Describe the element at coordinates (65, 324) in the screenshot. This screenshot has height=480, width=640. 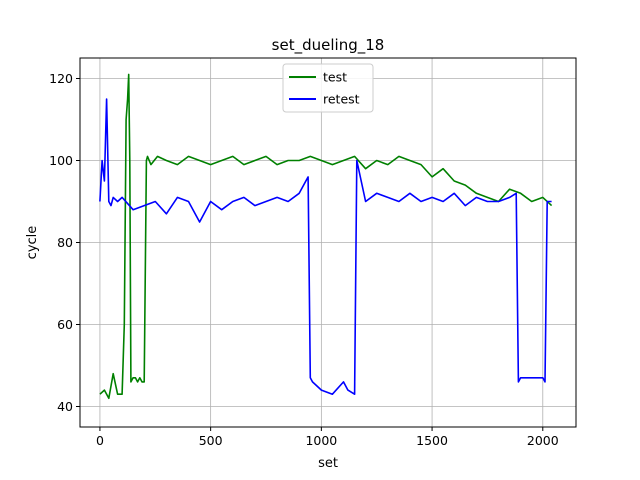
I see `y-tick-label: 60` at that location.